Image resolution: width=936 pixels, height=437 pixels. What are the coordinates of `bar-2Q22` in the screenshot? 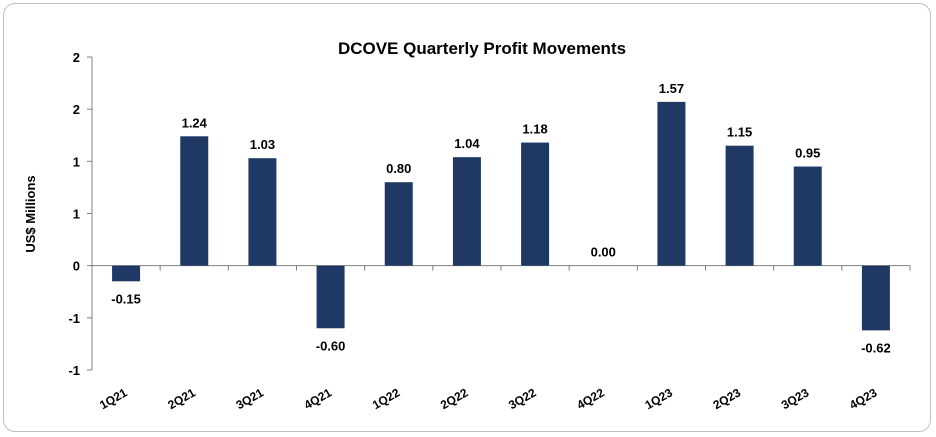 It's located at (466, 211).